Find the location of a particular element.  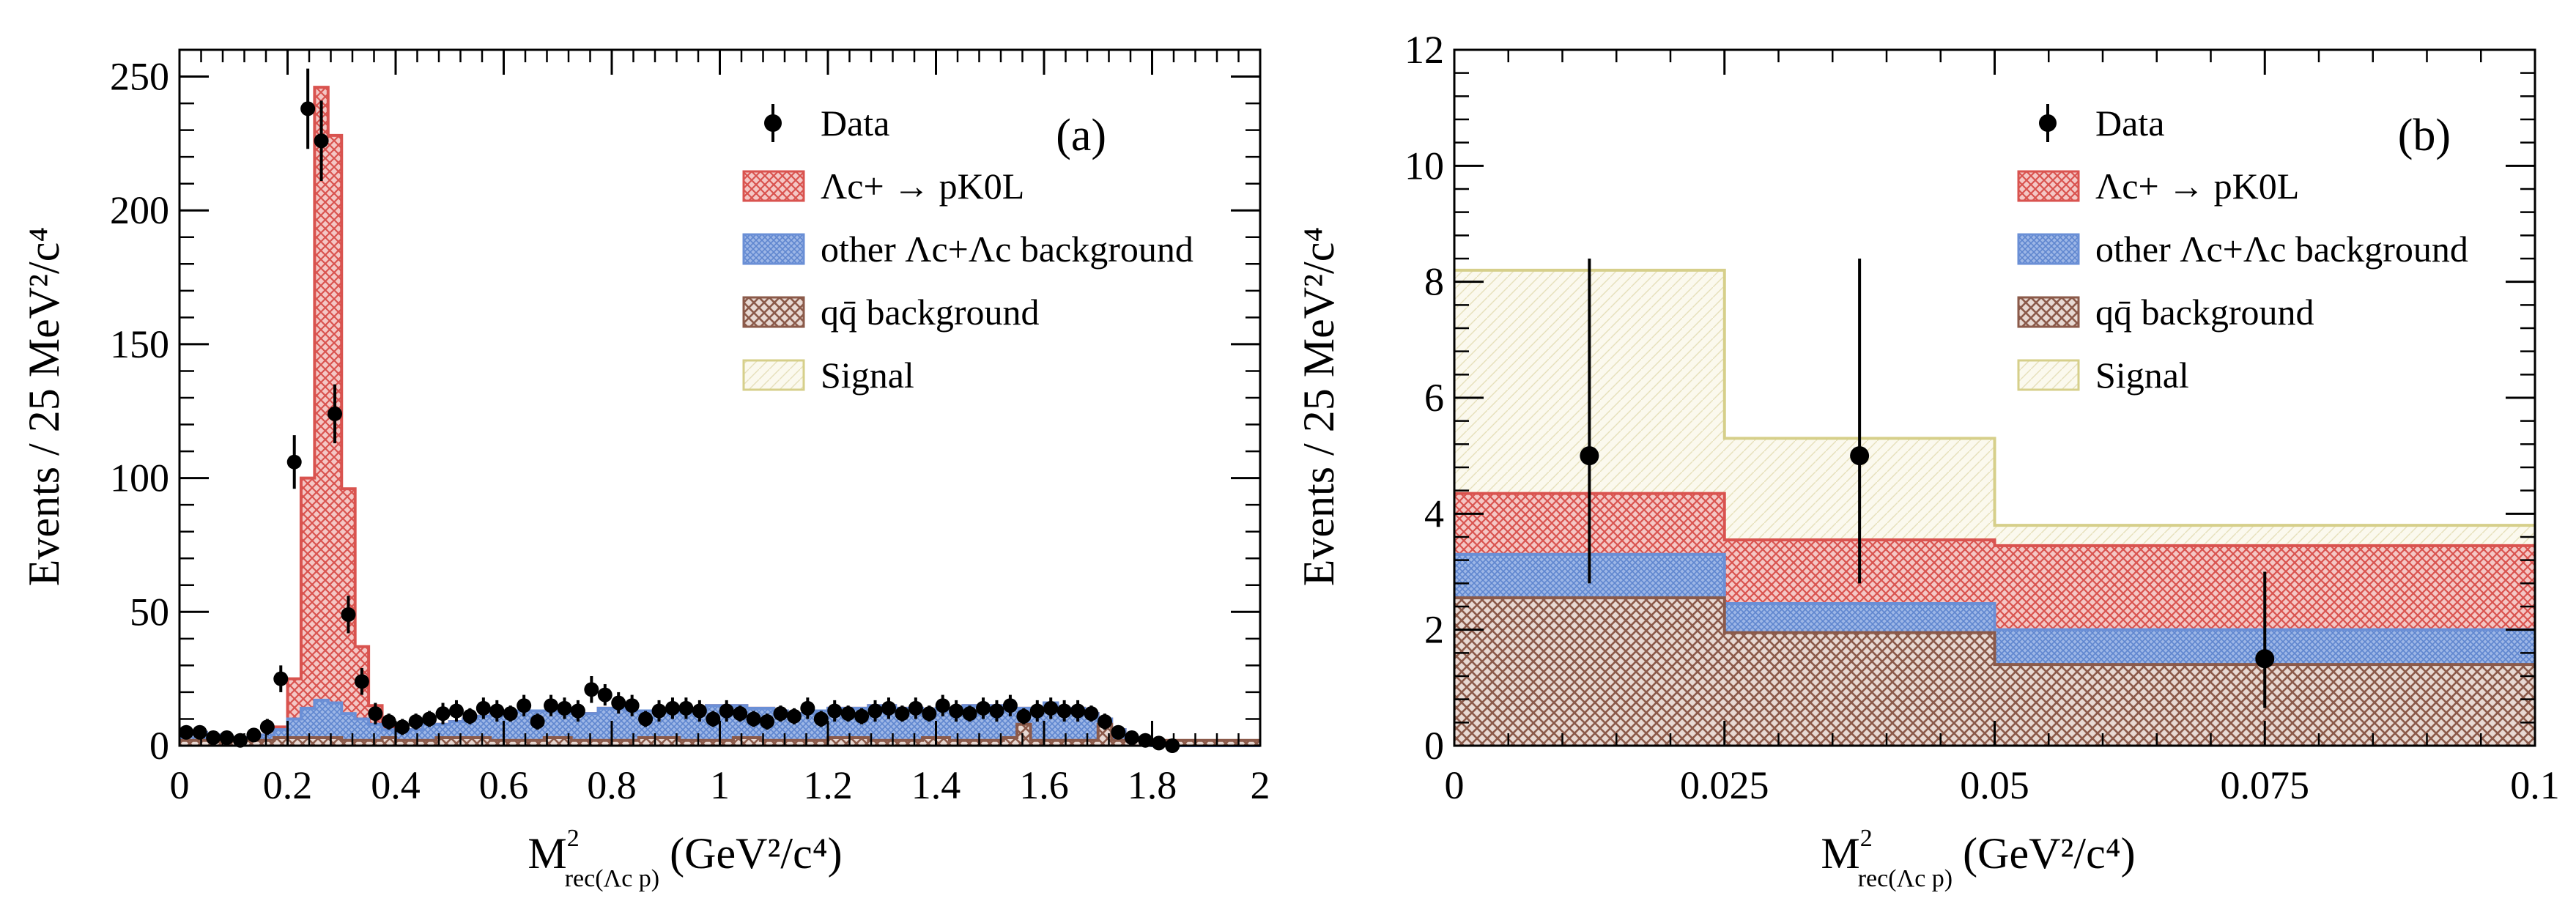

panel-b-ytick-label: 2 is located at coordinates (1434, 630).